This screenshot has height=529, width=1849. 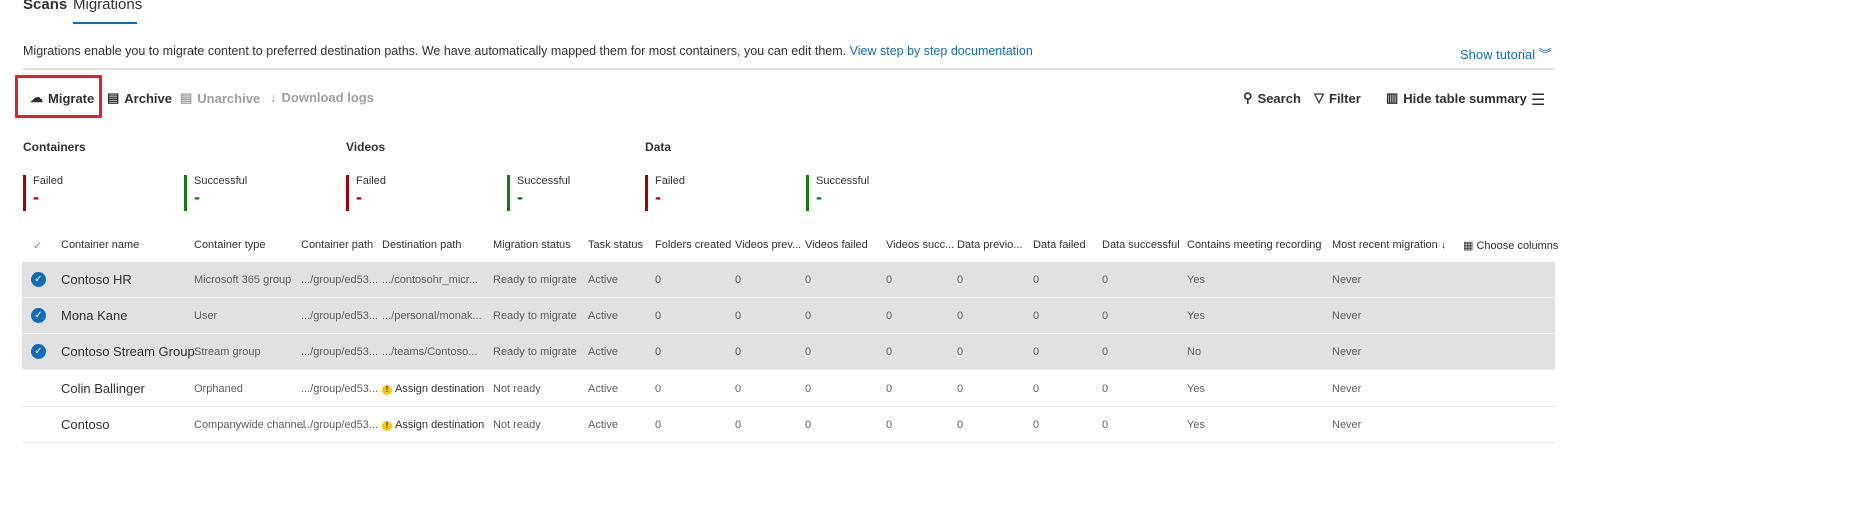 I want to click on column-header-label: Most recent migration, so click(x=1385, y=245).